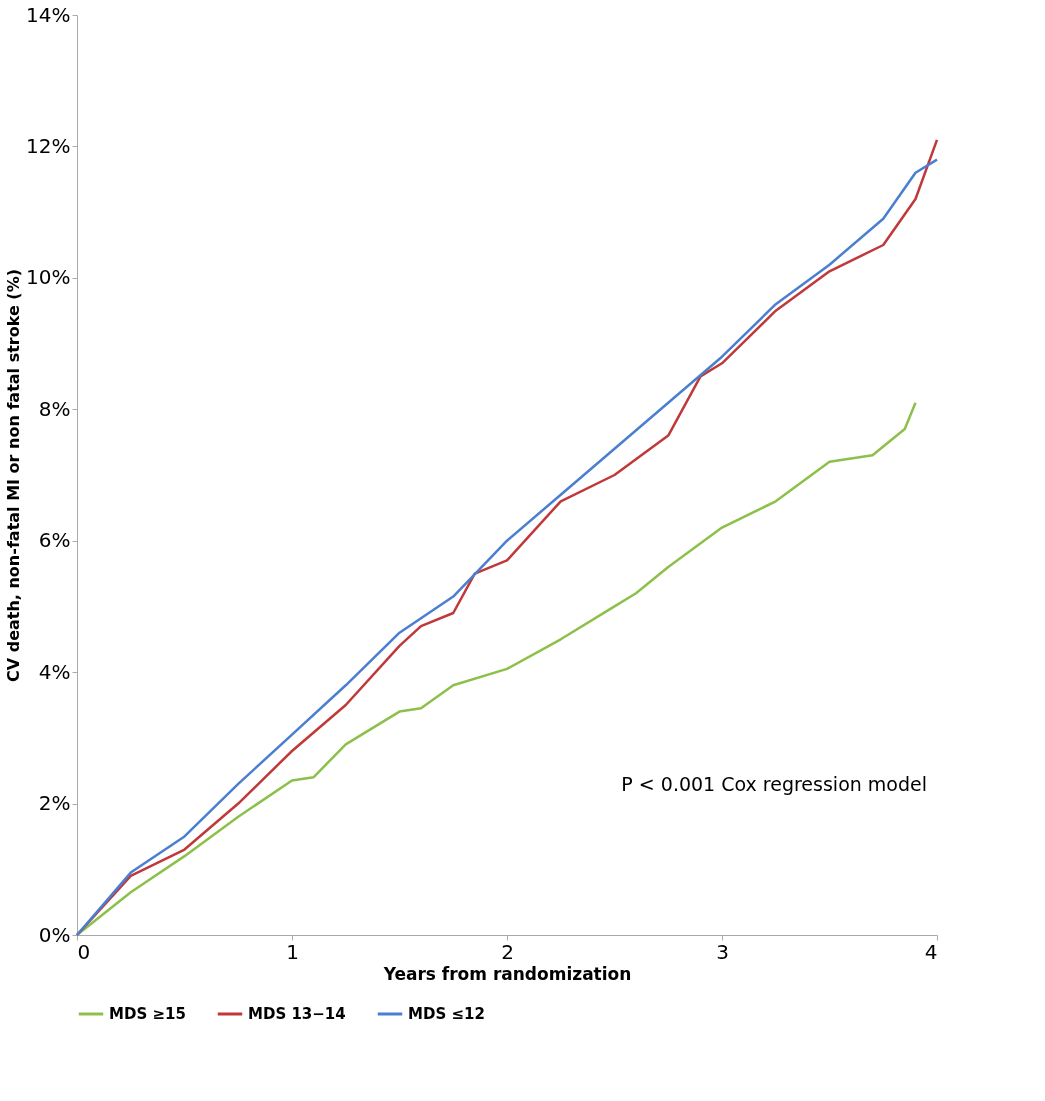  I want to click on y-axis-title: CV death, non-fatal MI or non fatal stroke (%), so click(14, 475).